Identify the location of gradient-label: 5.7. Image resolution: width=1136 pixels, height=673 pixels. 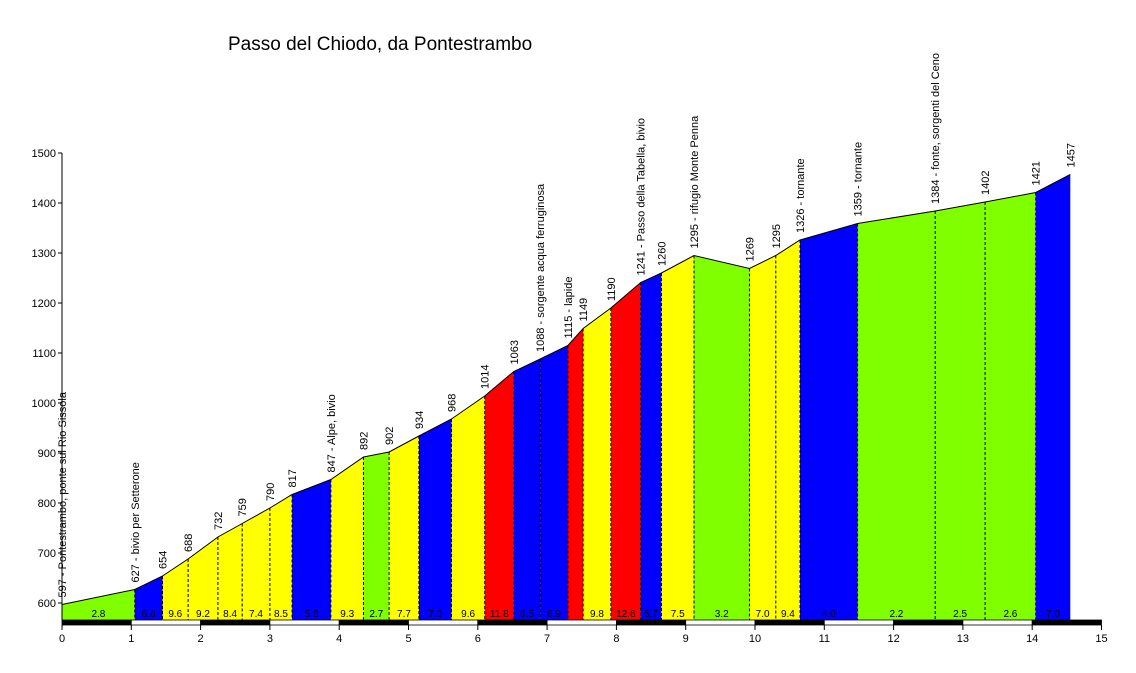
(651, 614).